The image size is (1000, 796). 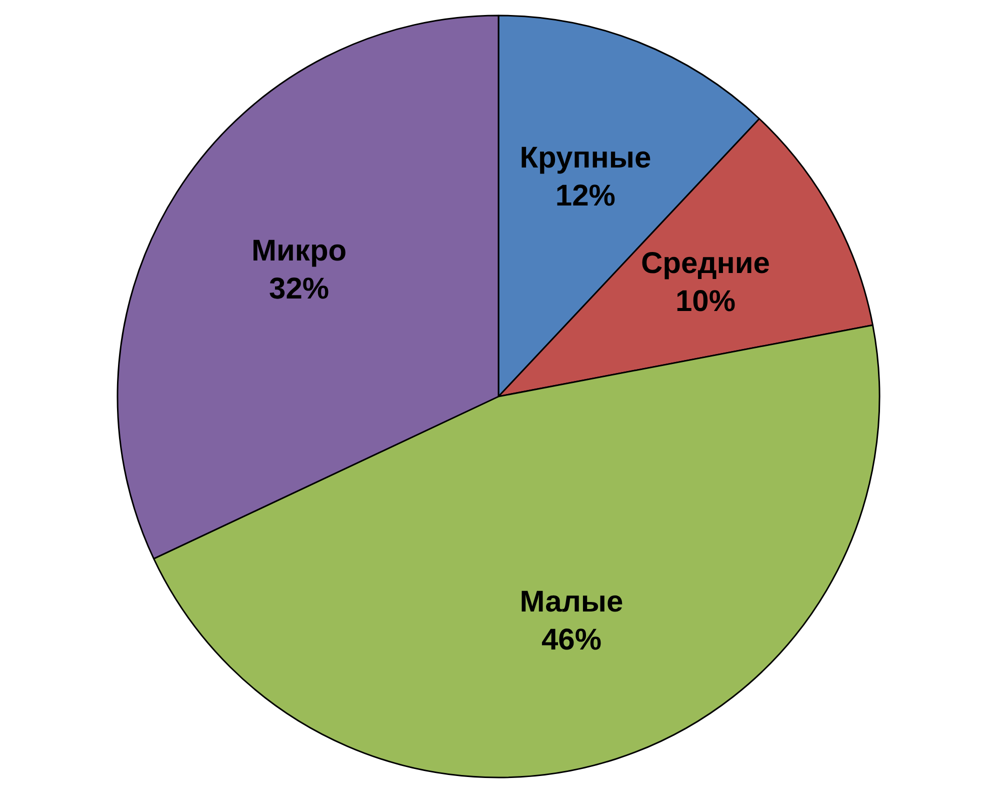 I want to click on slice-label: Микро, so click(x=299, y=251).